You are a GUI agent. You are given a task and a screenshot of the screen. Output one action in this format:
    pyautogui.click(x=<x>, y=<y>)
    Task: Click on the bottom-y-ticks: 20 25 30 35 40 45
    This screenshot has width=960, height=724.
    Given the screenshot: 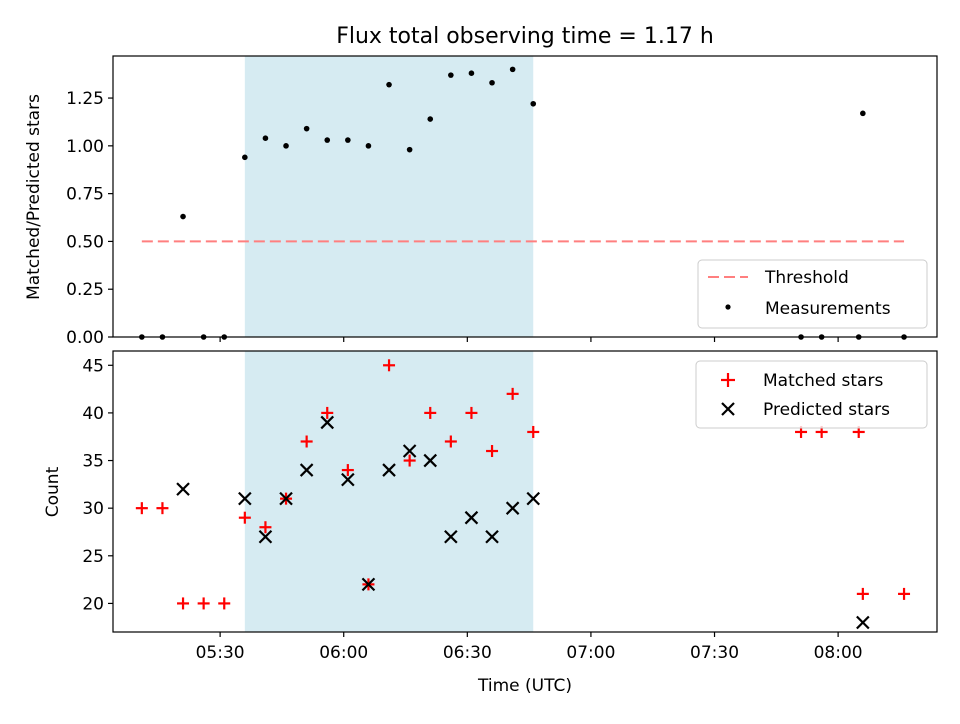 What is the action you would take?
    pyautogui.click(x=97, y=485)
    